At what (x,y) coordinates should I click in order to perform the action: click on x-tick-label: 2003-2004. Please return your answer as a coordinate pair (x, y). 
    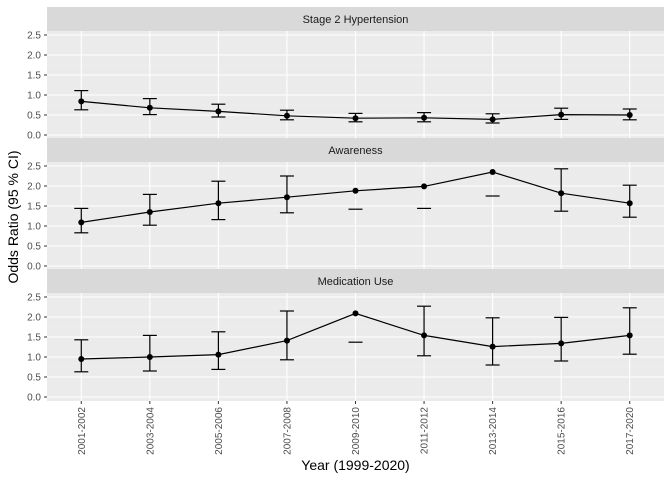
    Looking at the image, I should click on (150, 431).